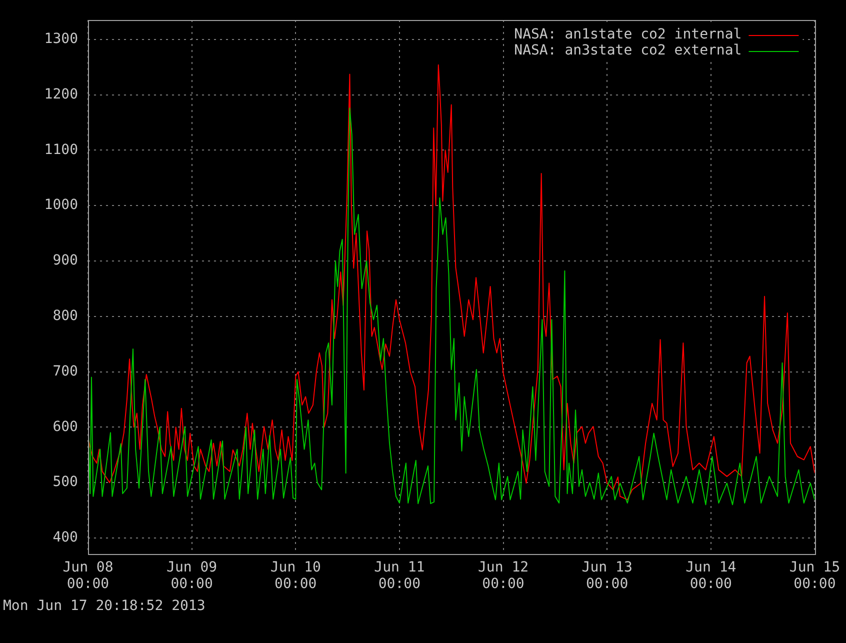  What do you see at coordinates (192, 576) in the screenshot?
I see `x-tick-label: Jun 09 00:00` at bounding box center [192, 576].